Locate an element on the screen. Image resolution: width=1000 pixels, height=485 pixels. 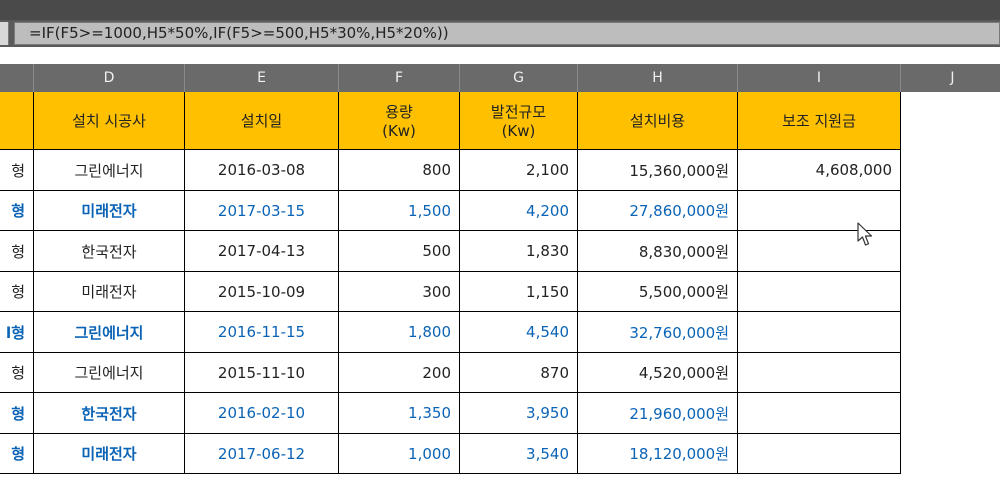
cell-capacity: 1,000 is located at coordinates (399, 454).